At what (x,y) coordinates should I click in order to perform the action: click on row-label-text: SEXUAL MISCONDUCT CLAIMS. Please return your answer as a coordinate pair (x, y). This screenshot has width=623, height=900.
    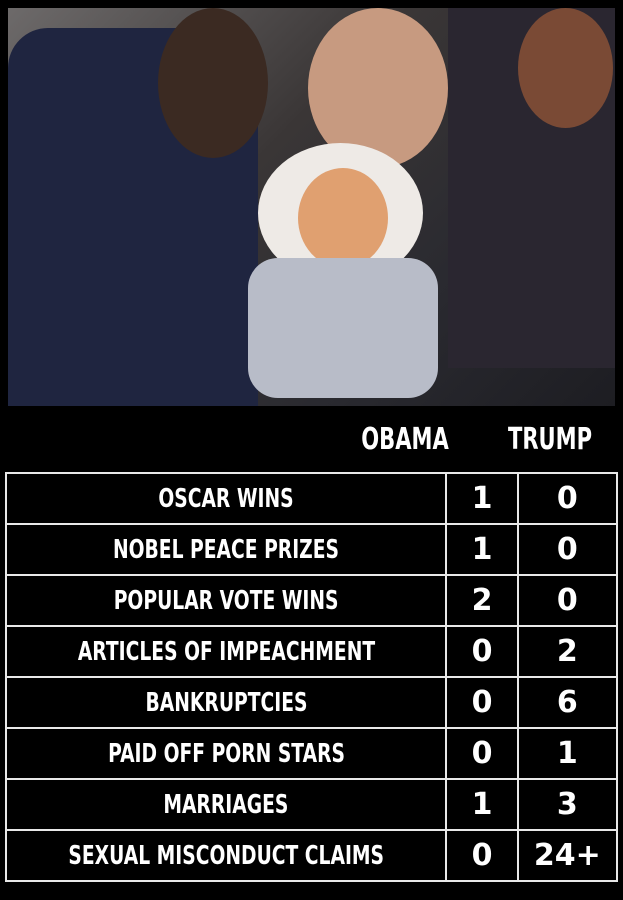
    Looking at the image, I should click on (226, 855).